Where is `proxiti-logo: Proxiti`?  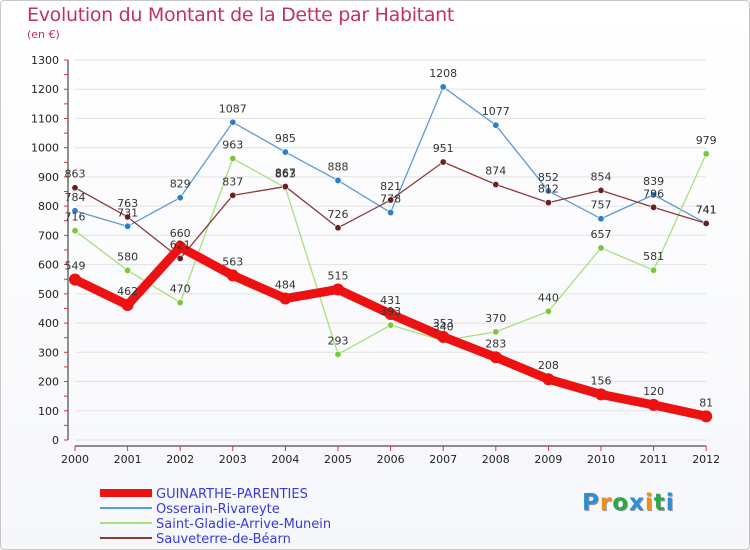
proxiti-logo: Proxiti is located at coordinates (628, 503).